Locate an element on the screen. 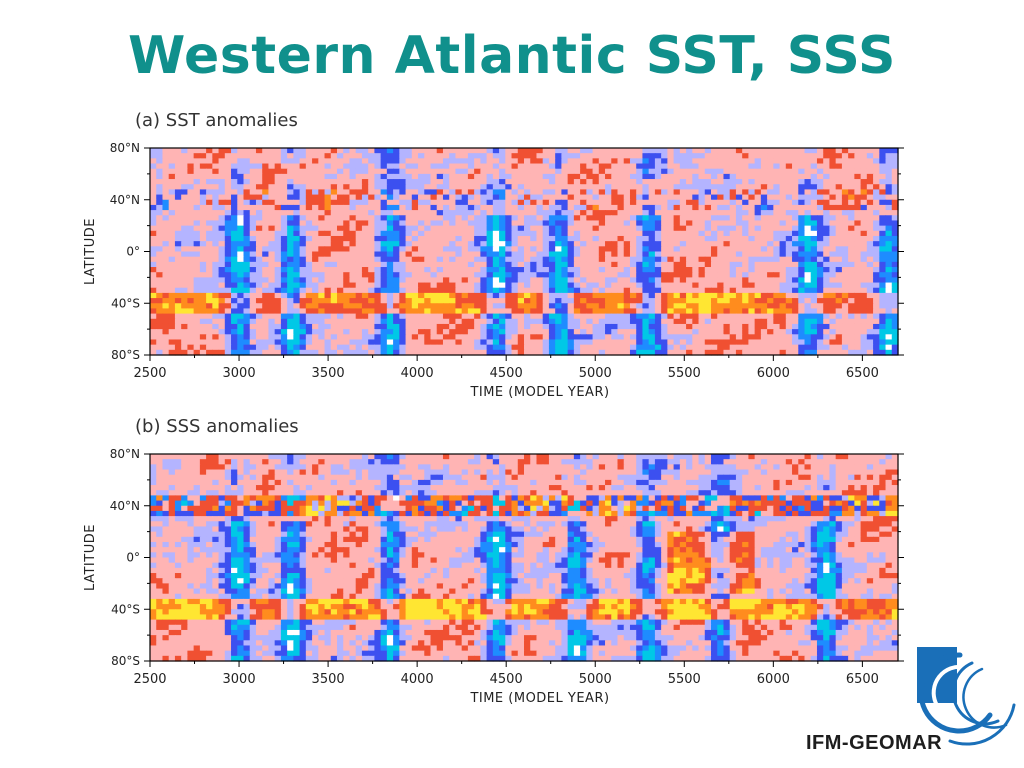 The width and height of the screenshot is (1024, 768). panel-title: (b) SSS anomalies is located at coordinates (217, 426).